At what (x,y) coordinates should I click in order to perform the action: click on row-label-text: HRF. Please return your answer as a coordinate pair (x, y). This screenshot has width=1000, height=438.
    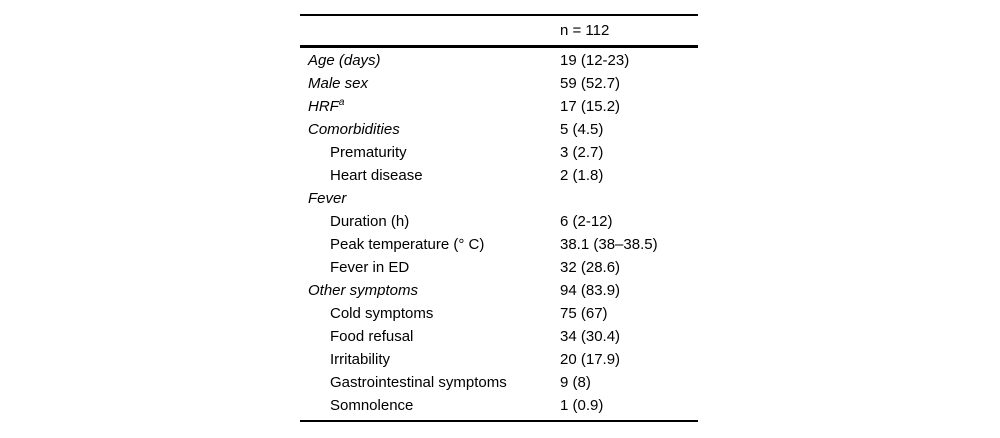
    Looking at the image, I should click on (323, 106).